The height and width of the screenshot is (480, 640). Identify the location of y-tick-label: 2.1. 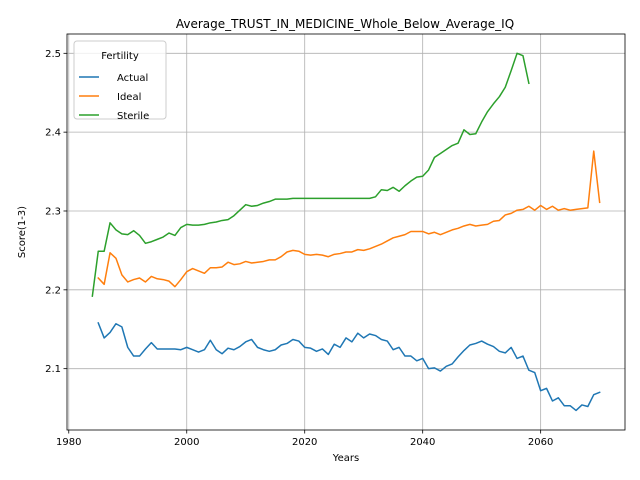
(53, 369).